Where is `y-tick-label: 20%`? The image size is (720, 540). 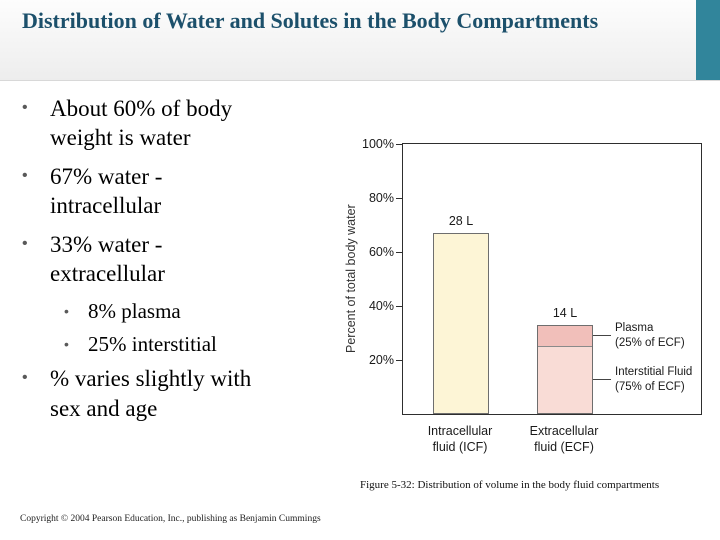 y-tick-label: 20% is located at coordinates (381, 360).